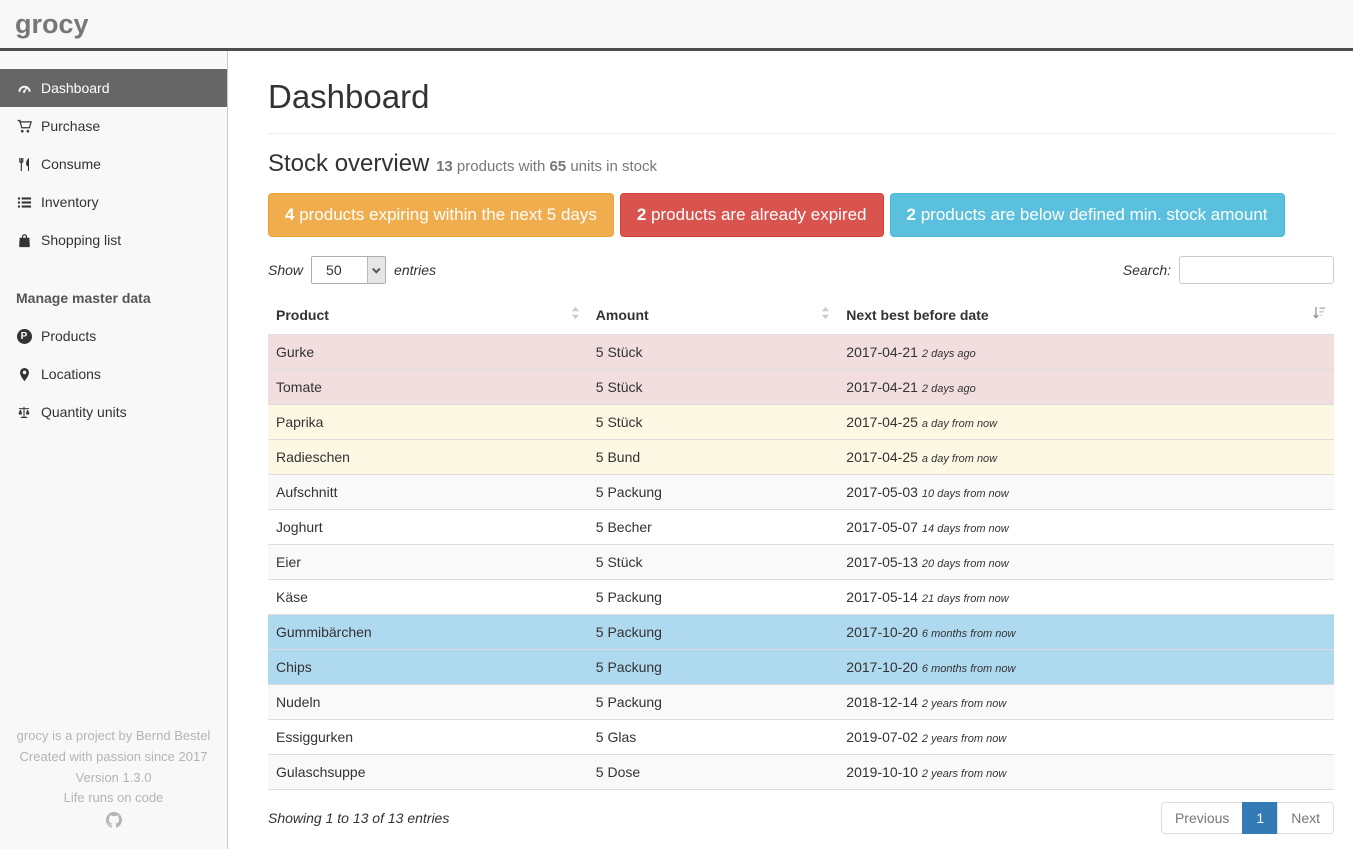 This screenshot has height=852, width=1353. I want to click on column-header-next-best-before-date: Next best before date, so click(1086, 316).